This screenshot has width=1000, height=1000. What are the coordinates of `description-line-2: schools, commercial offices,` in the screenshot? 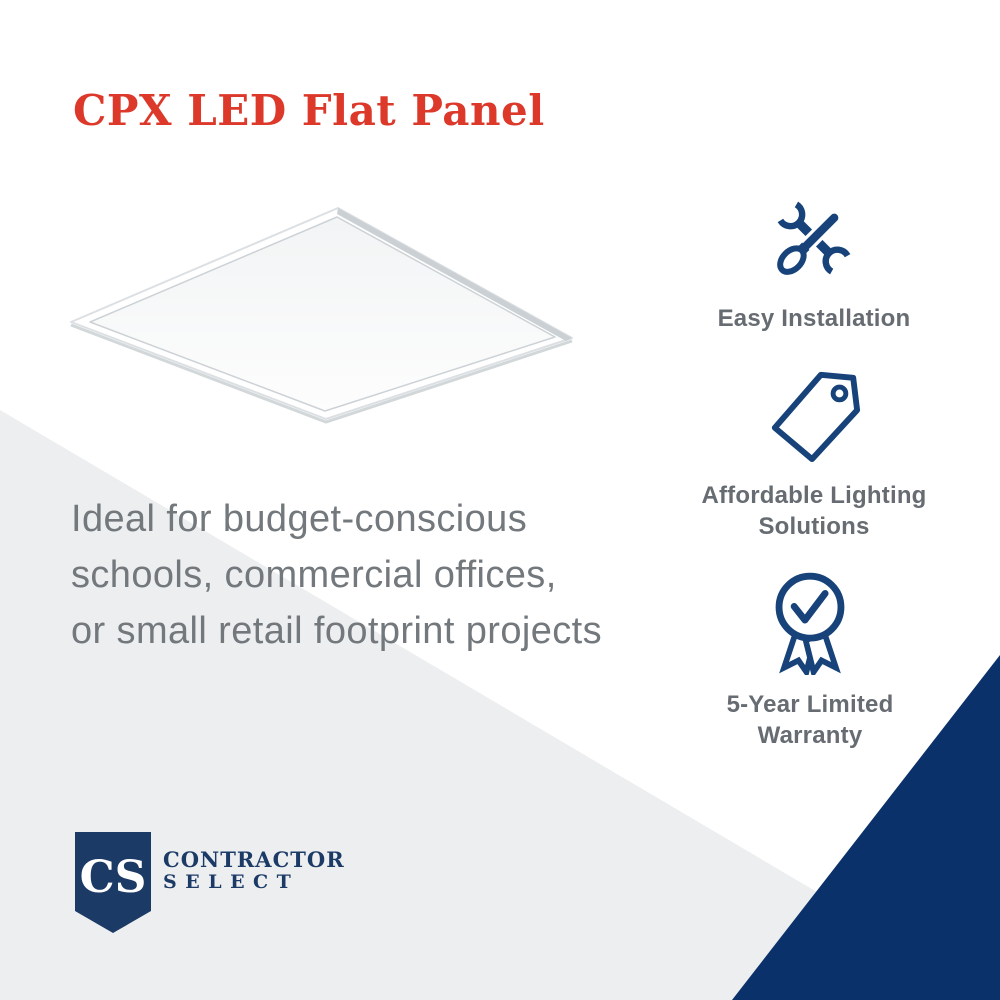 It's located at (314, 575).